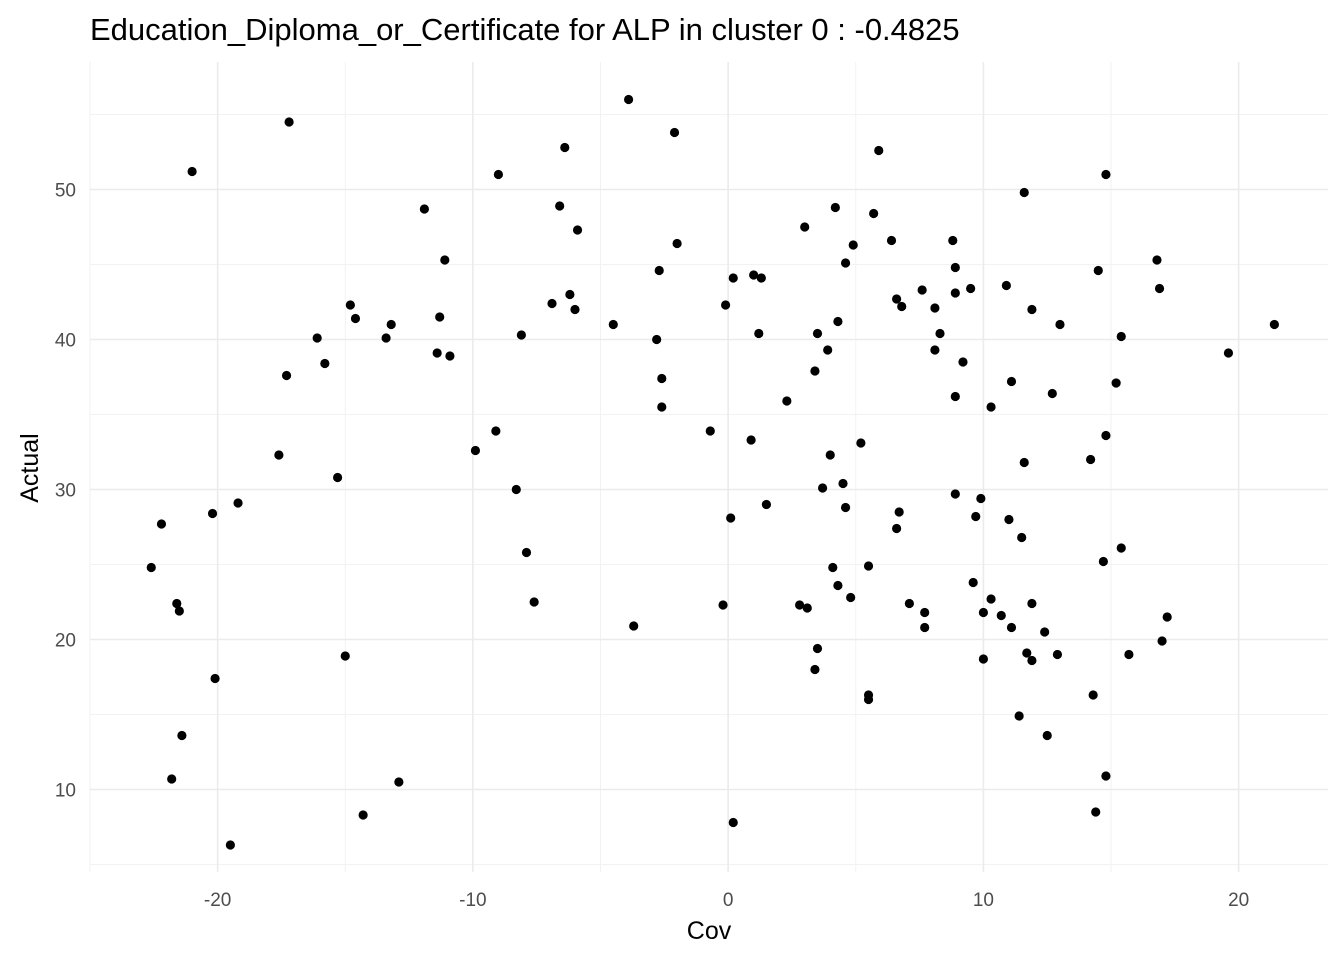 This screenshot has width=1344, height=960. Describe the element at coordinates (65, 491) in the screenshot. I see `y-tick-label: 30` at that location.